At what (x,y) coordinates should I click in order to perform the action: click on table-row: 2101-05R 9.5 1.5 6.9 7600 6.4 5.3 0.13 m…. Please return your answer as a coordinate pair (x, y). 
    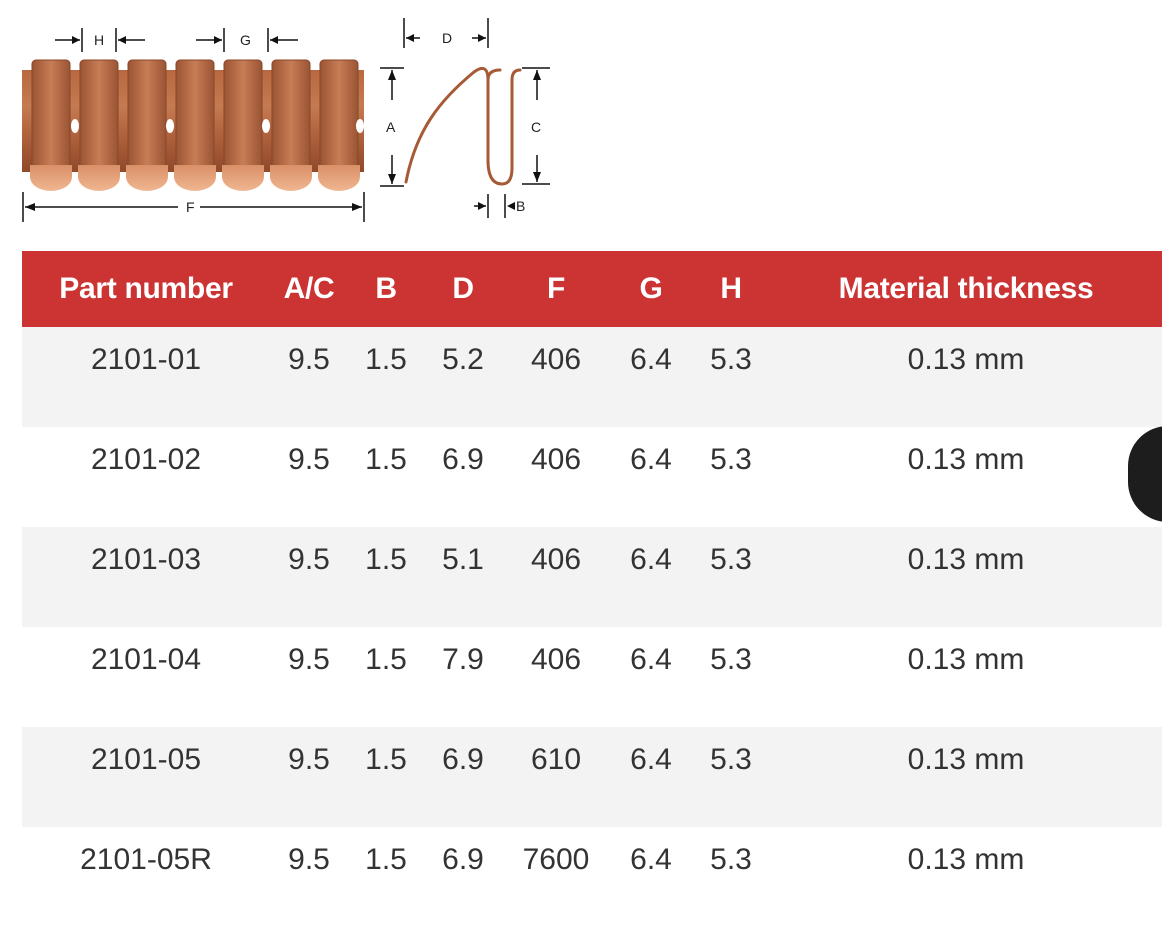
    Looking at the image, I should click on (592, 877).